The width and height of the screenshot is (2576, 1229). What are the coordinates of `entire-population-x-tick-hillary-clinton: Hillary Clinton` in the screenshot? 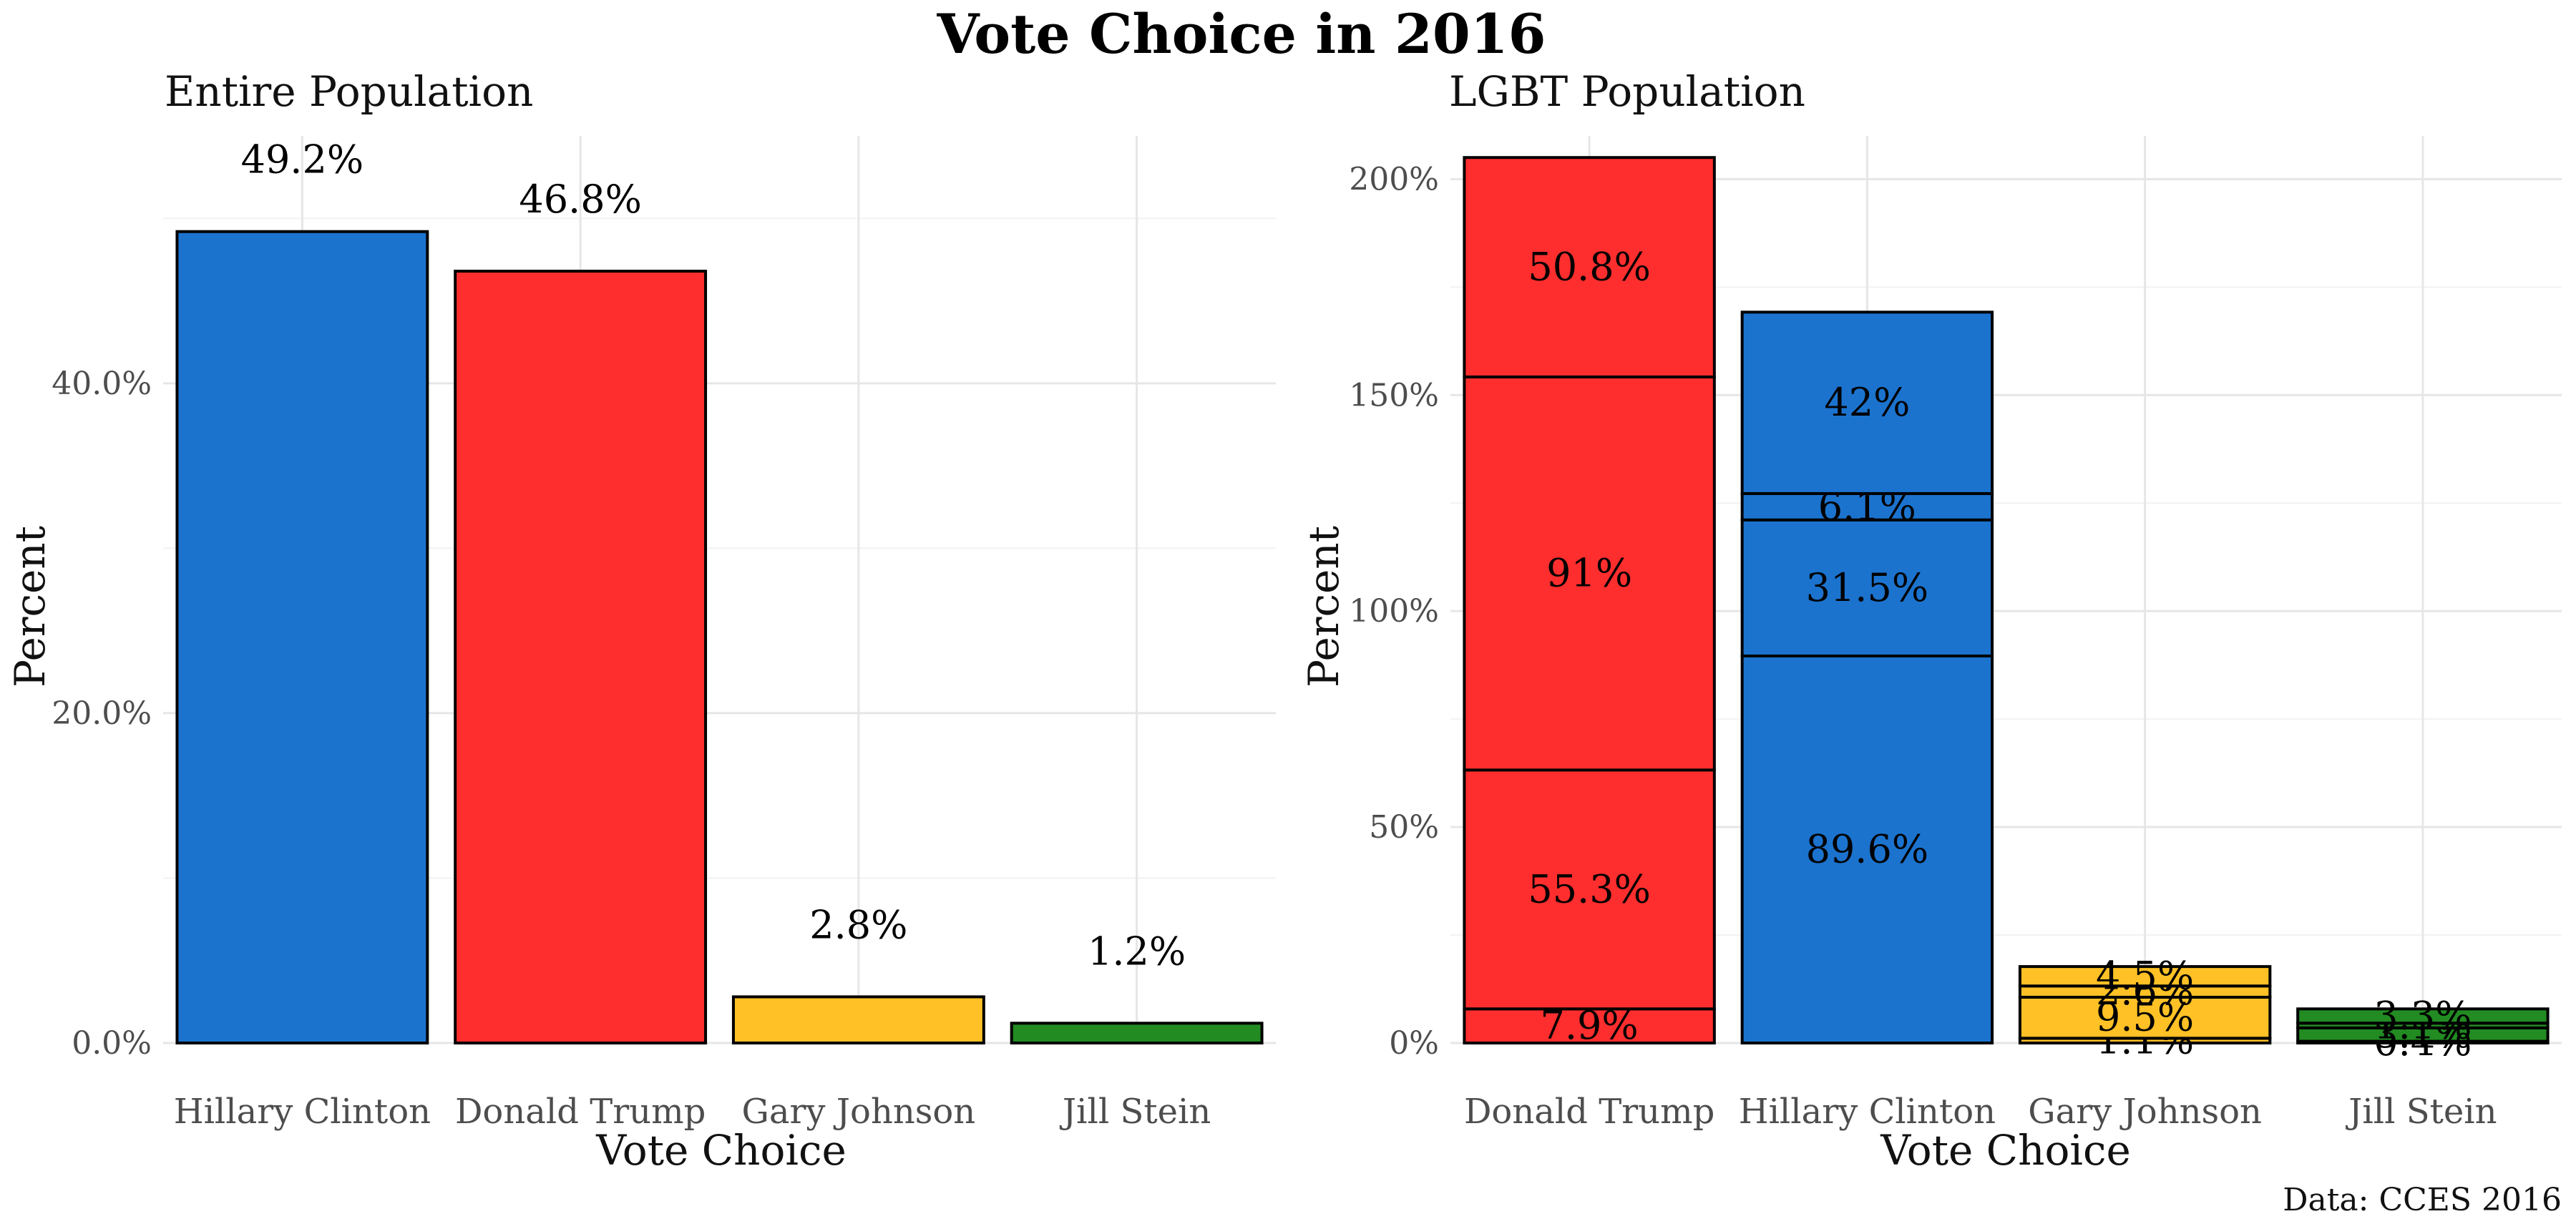 It's located at (302, 1112).